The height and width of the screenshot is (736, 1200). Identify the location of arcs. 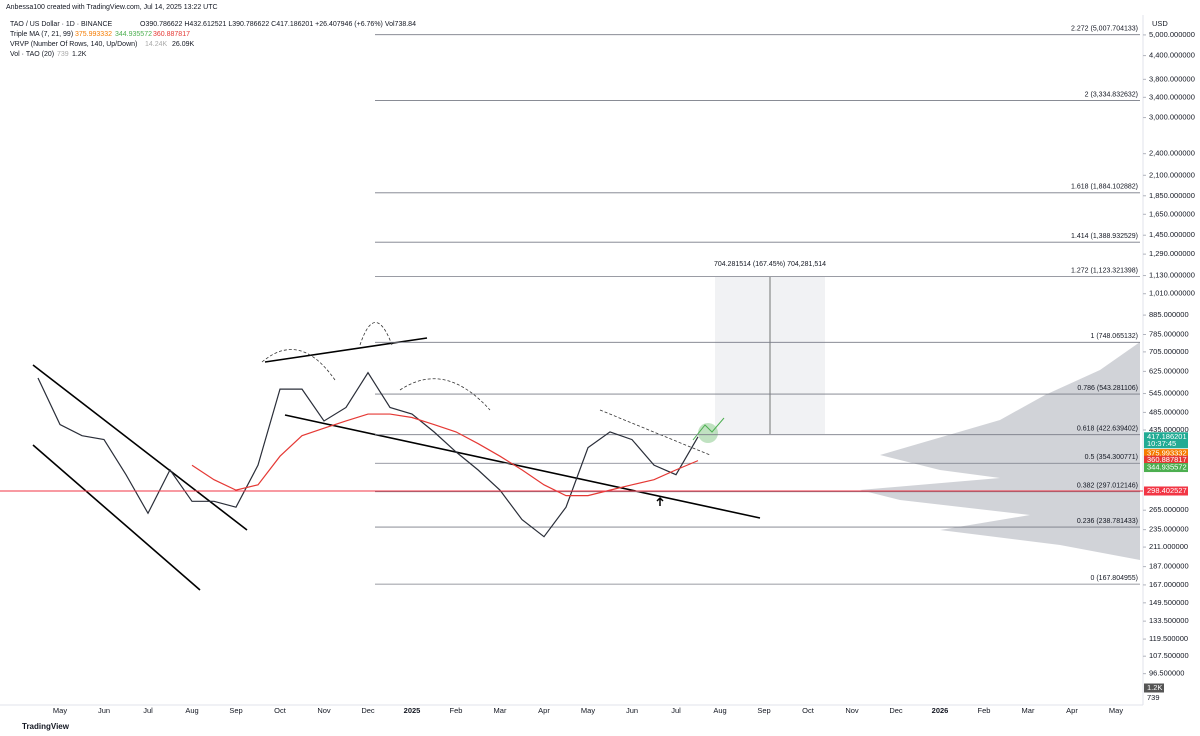
(486, 389).